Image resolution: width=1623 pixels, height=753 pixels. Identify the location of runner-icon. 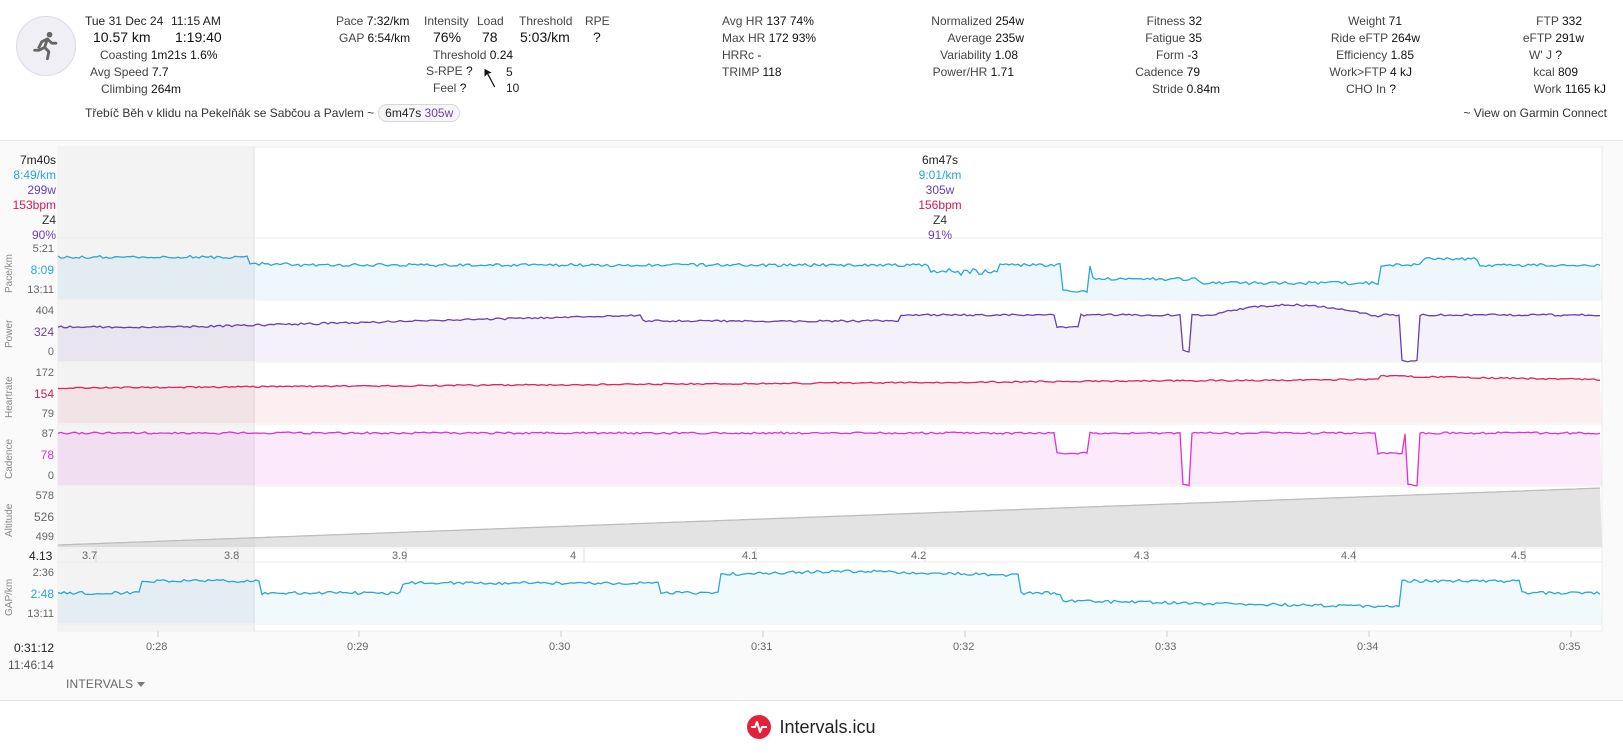
(45, 46).